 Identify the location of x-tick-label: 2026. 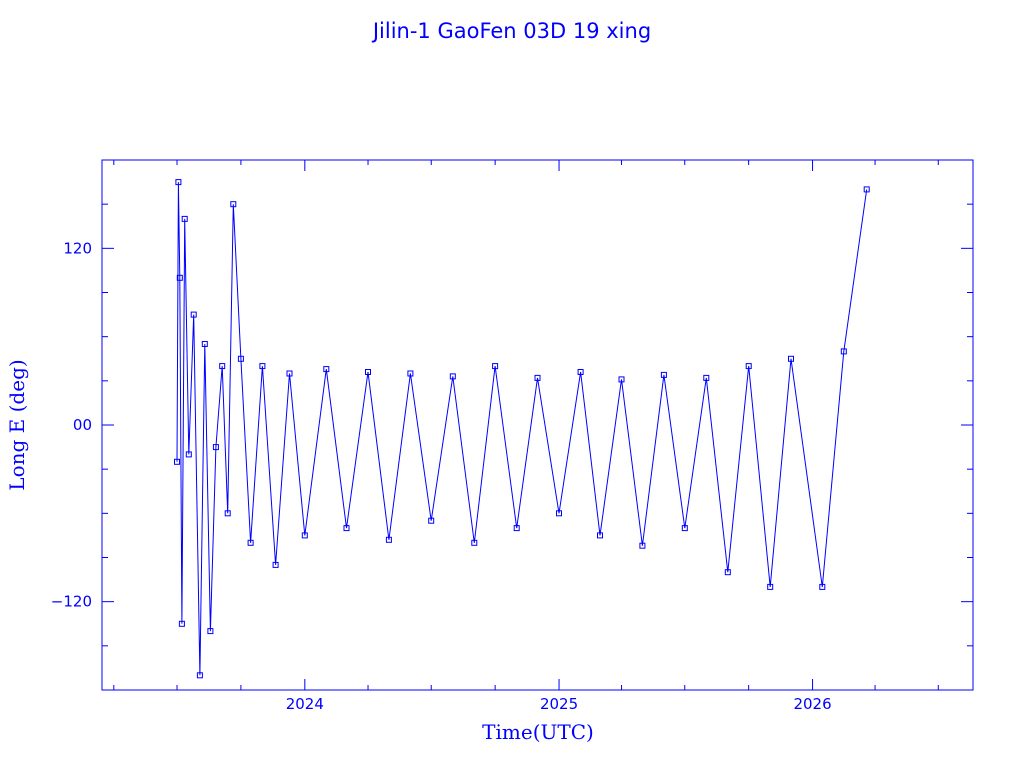
(812, 704).